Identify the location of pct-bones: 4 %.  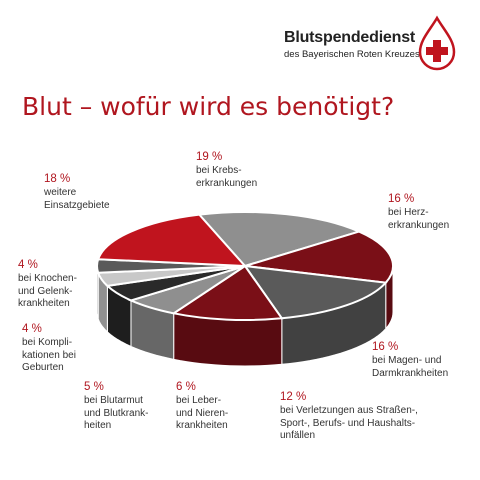
(28, 265).